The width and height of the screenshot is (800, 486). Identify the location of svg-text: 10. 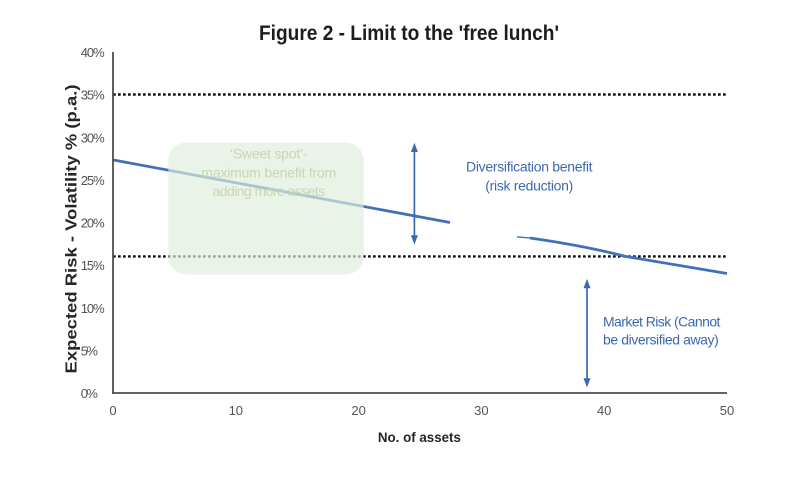
(236, 410).